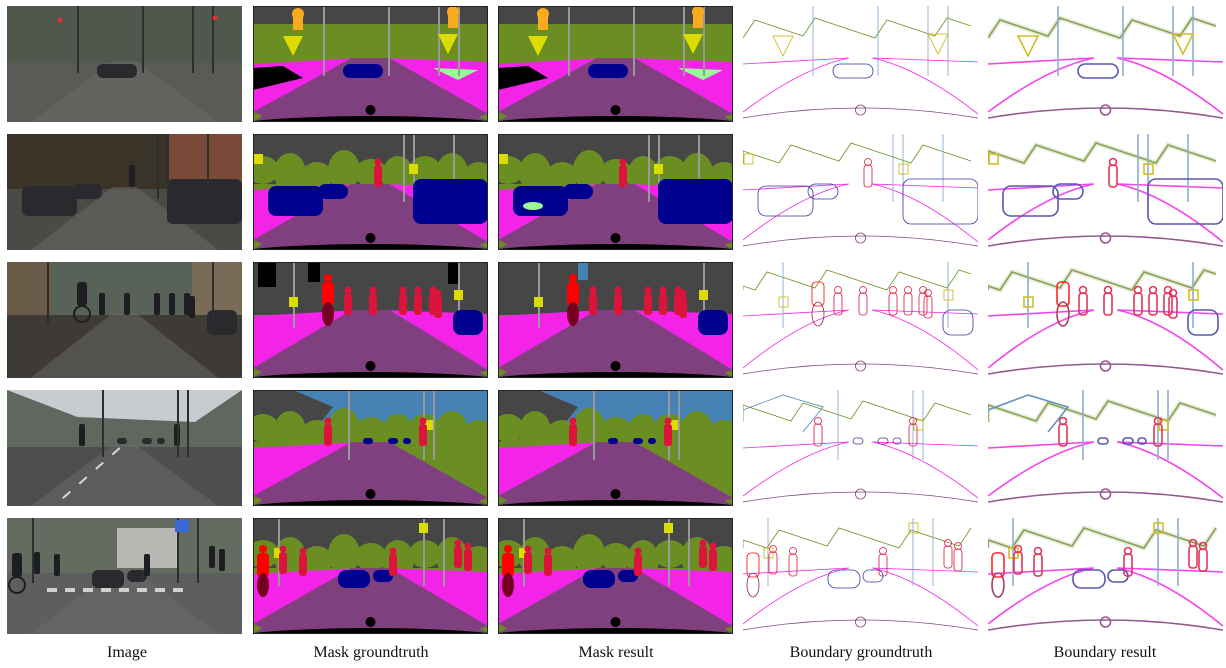 The image size is (1226, 668). I want to click on photo-row-5-graphic, so click(124, 576).